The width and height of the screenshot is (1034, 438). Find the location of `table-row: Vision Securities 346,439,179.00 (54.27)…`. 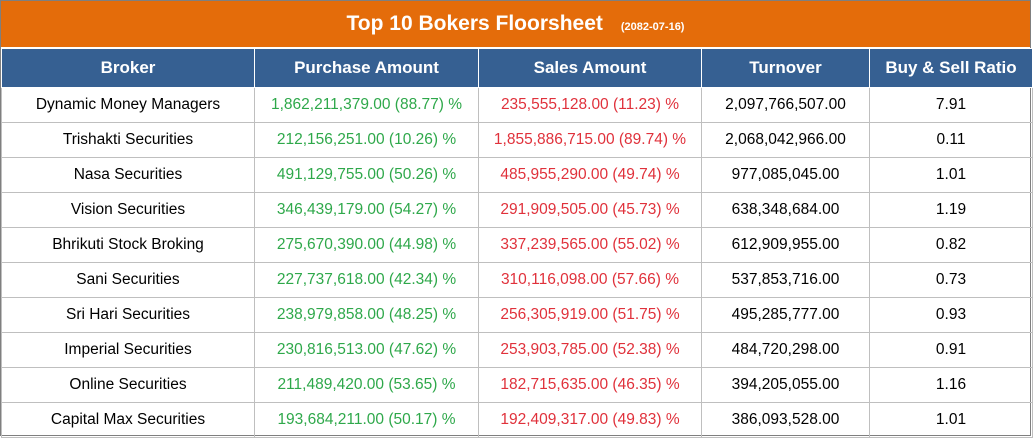

table-row: Vision Securities 346,439,179.00 (54.27)… is located at coordinates (517, 210).